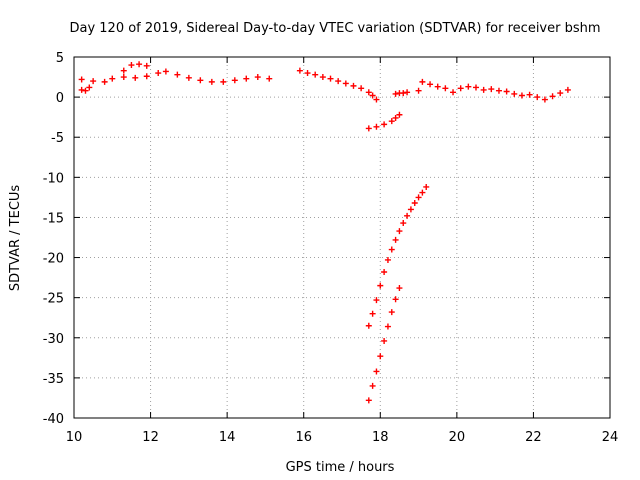  Describe the element at coordinates (610, 437) in the screenshot. I see `x-tick-label: 24` at that location.